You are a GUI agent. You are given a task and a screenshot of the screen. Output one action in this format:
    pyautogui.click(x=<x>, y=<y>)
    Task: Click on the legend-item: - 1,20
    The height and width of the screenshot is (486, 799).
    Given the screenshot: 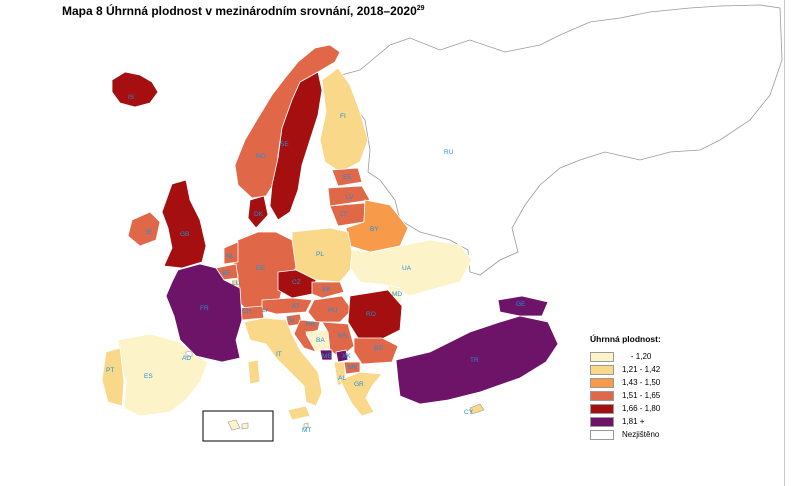 What is the action you would take?
    pyautogui.click(x=625, y=356)
    